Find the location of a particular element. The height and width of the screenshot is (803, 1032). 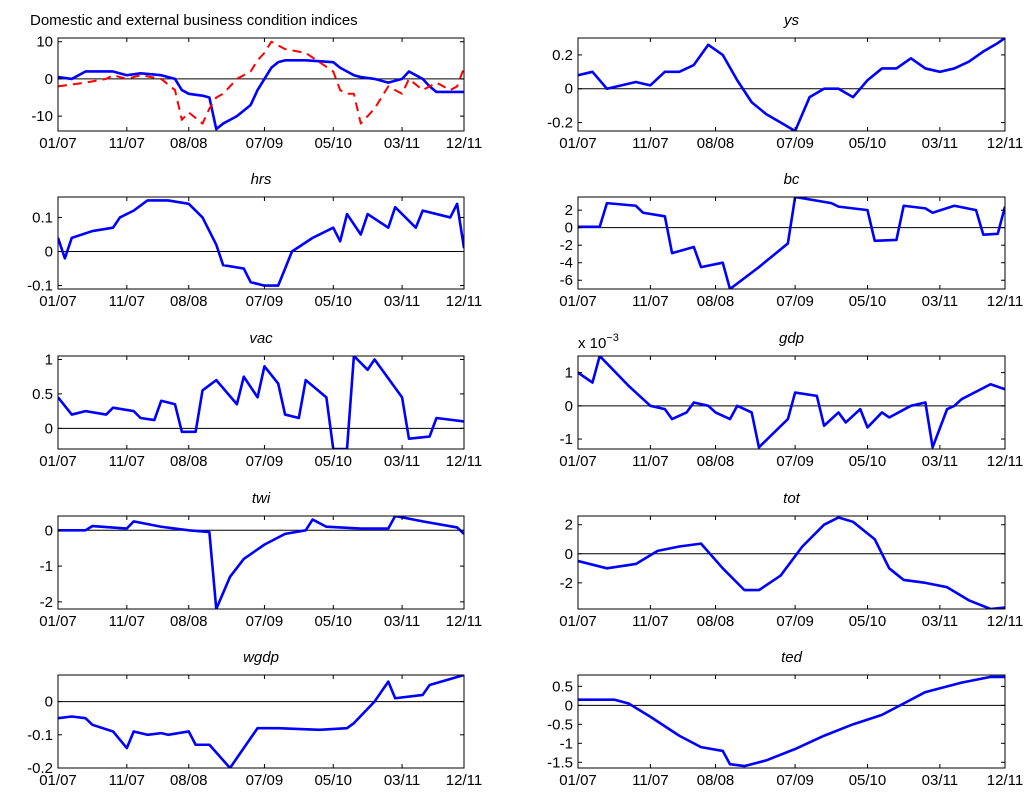

panel-title: ted is located at coordinates (792, 657).